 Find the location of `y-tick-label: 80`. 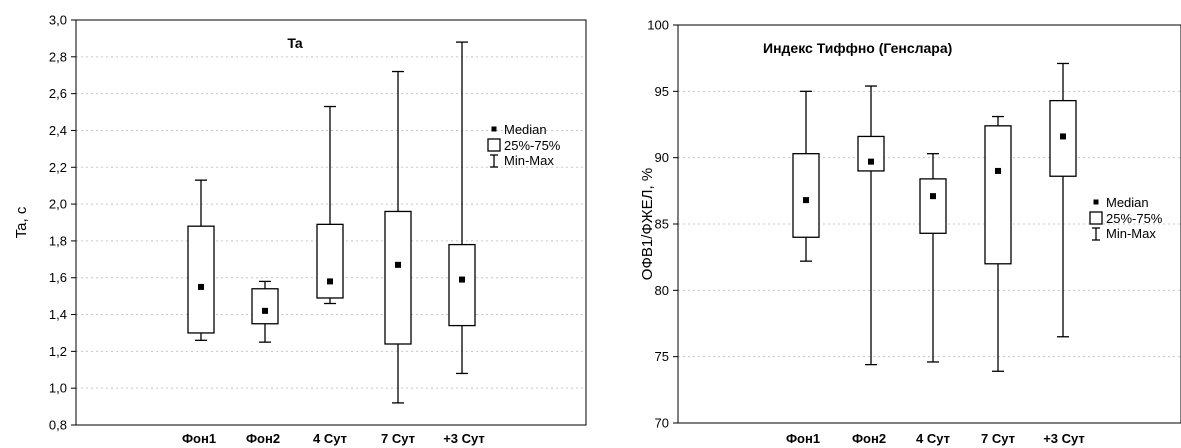

y-tick-label: 80 is located at coordinates (662, 290).